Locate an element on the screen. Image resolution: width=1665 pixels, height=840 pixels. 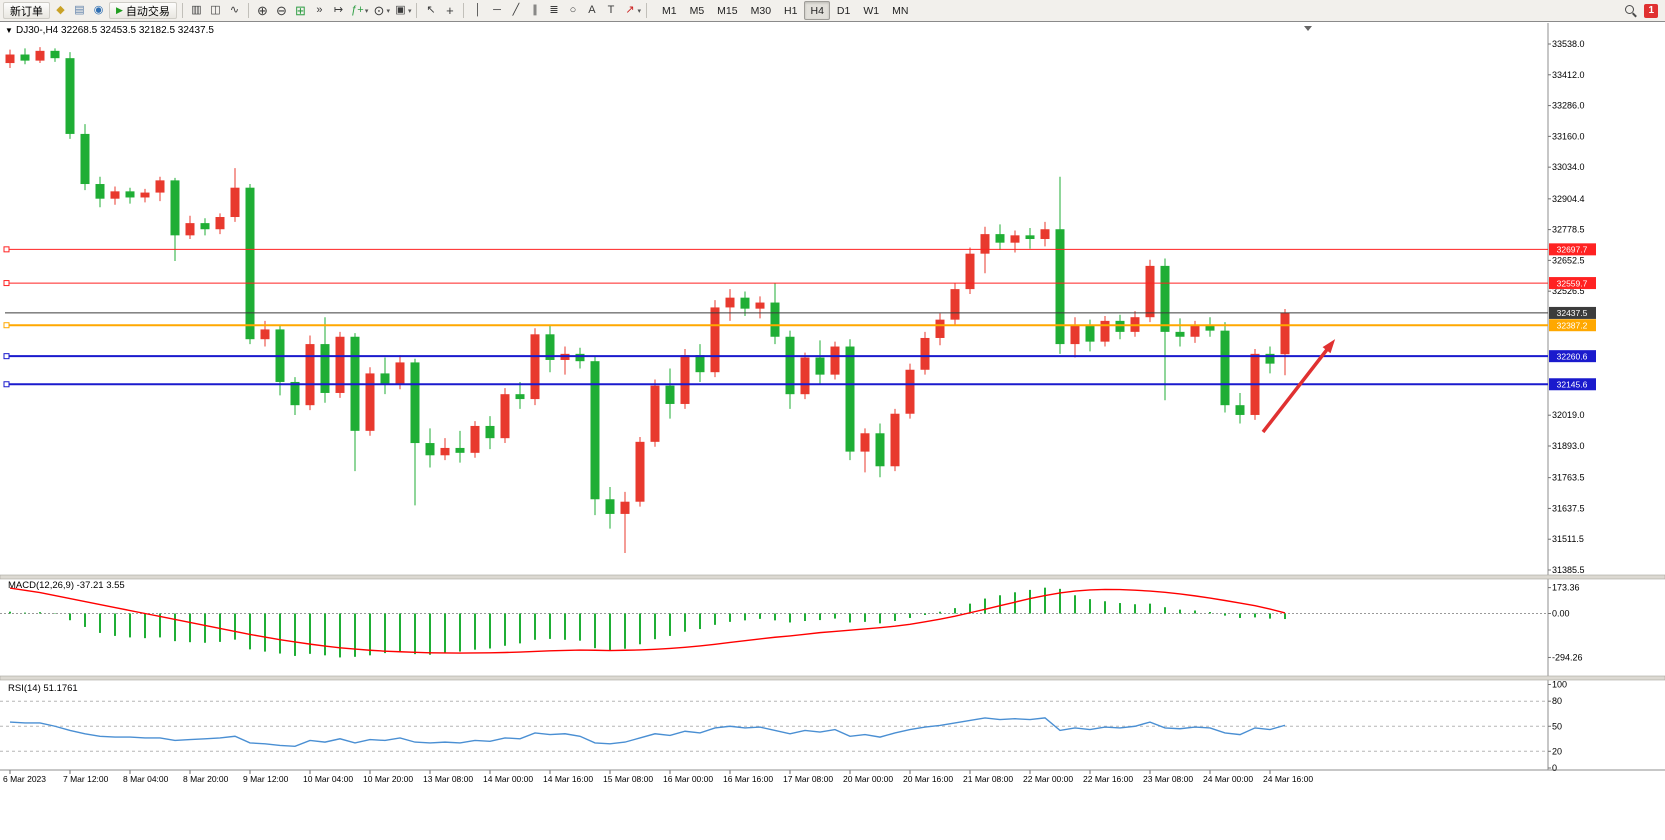
svg-text: 33412.0 is located at coordinates (1568, 75).